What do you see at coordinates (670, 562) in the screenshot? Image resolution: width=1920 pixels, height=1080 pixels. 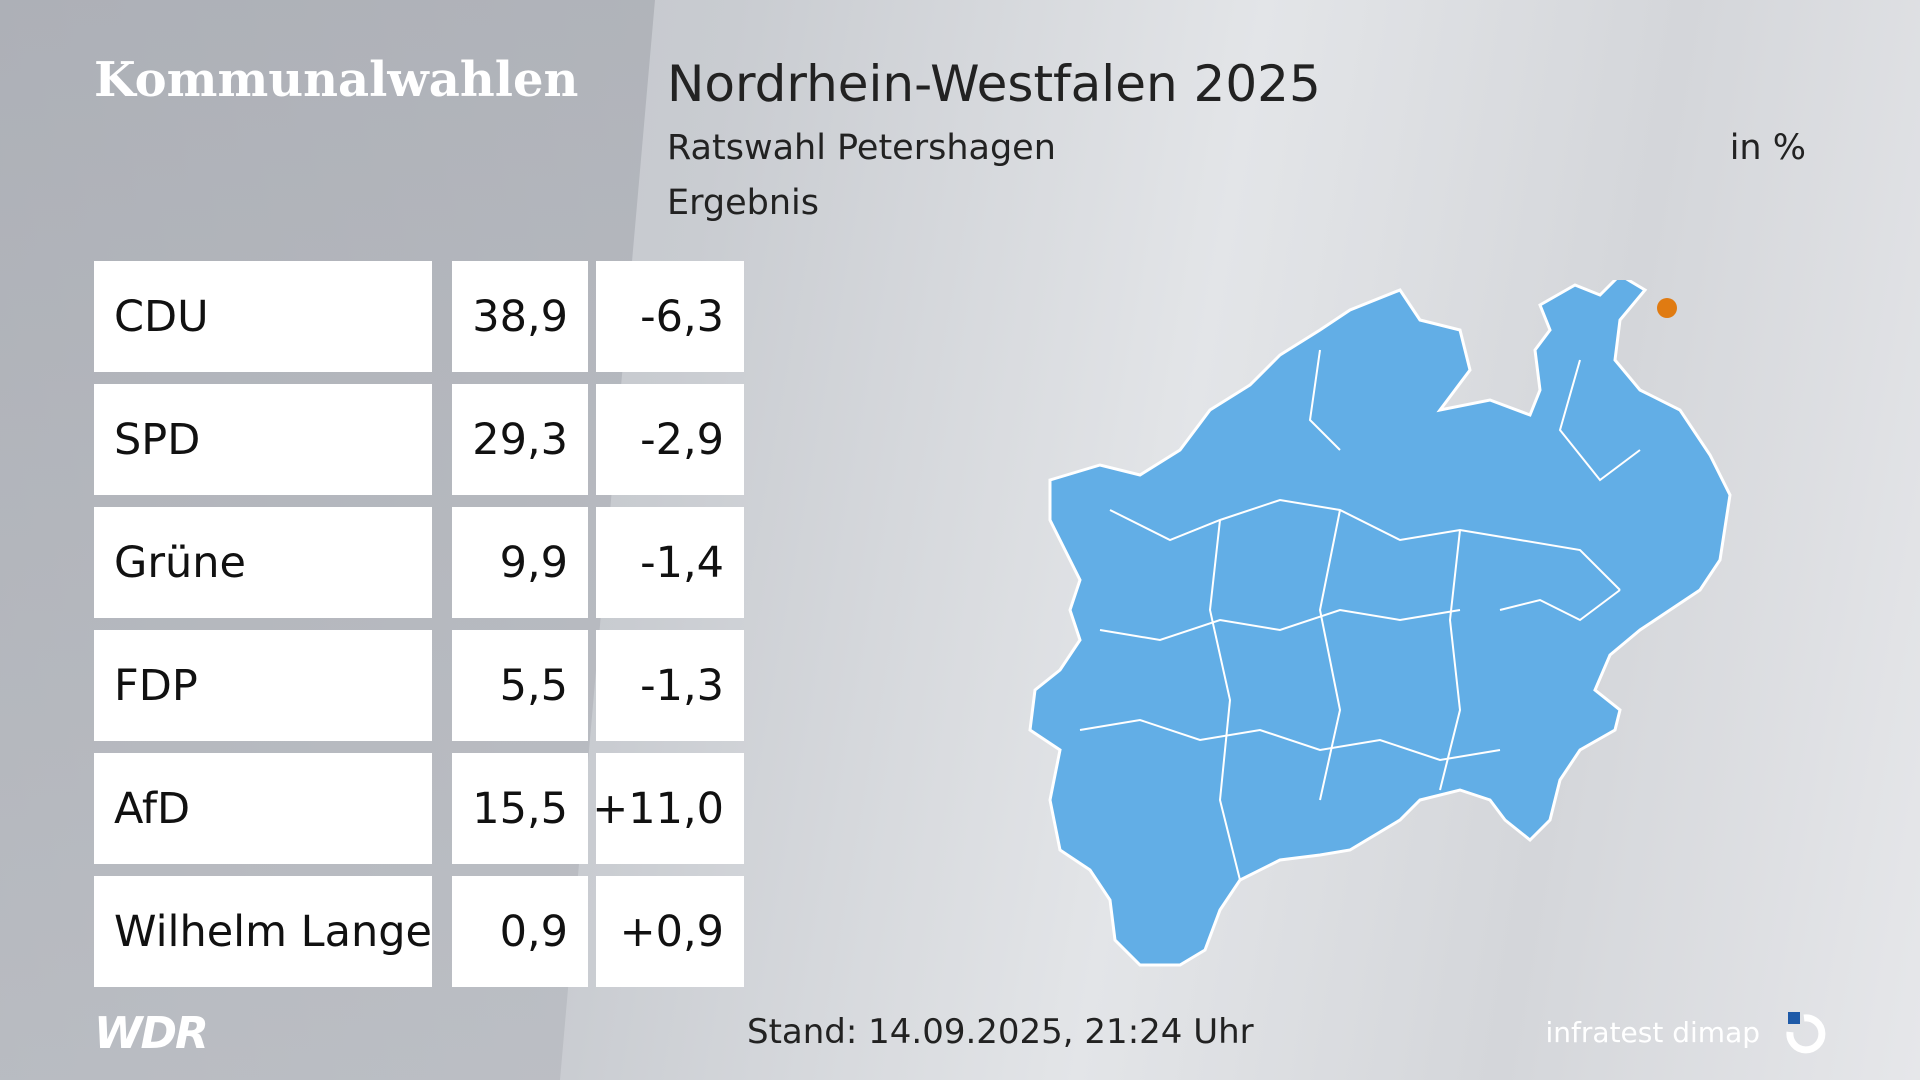 I see `vote-change: -1,4` at bounding box center [670, 562].